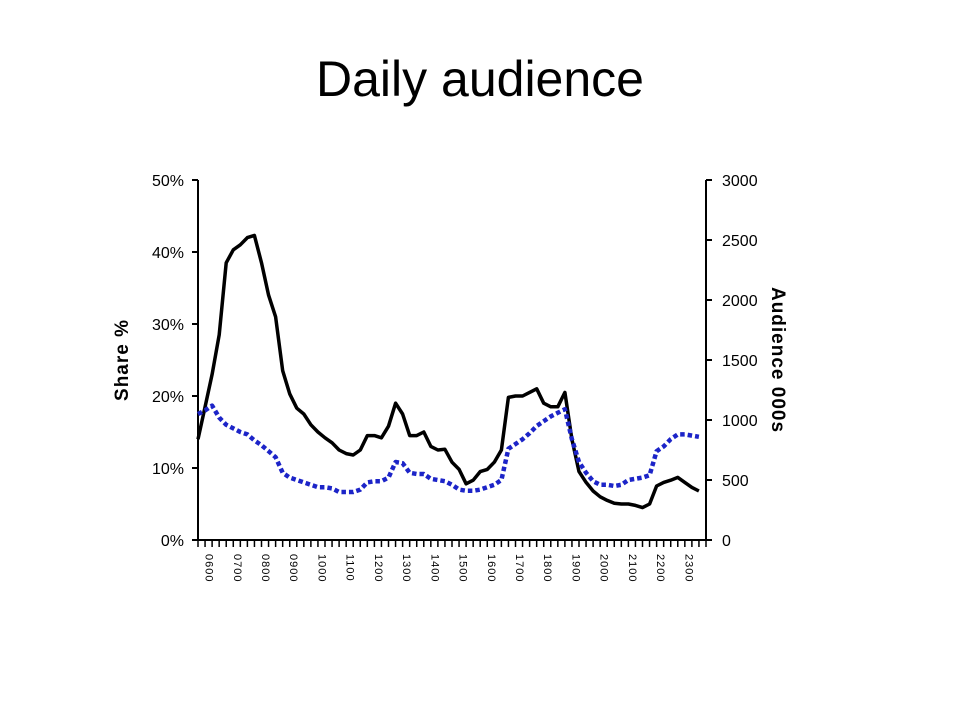 This screenshot has height=720, width=960. I want to click on right-tick-label: 3000, so click(740, 181).